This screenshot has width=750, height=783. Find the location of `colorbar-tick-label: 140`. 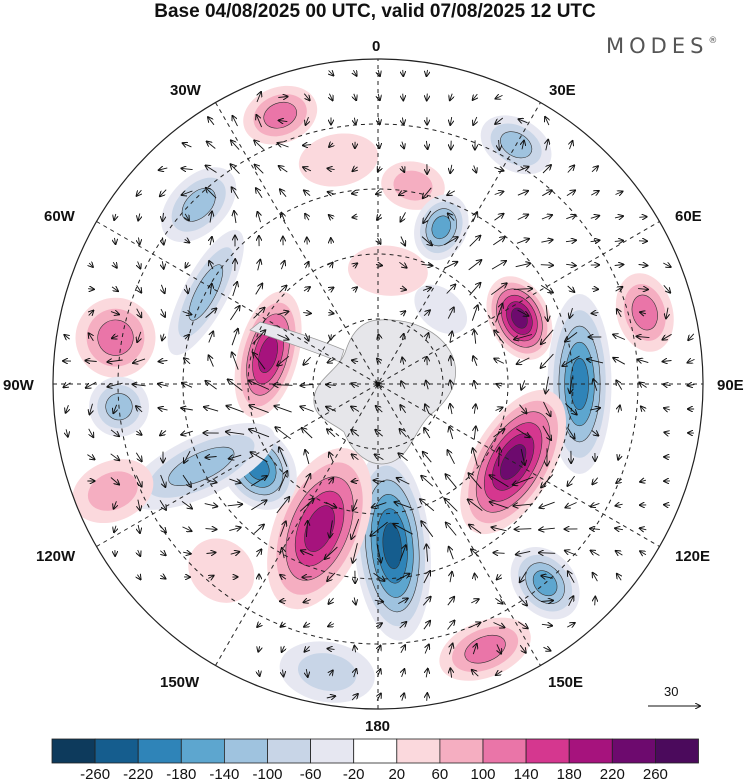

colorbar-tick-label: 140 is located at coordinates (526, 774).